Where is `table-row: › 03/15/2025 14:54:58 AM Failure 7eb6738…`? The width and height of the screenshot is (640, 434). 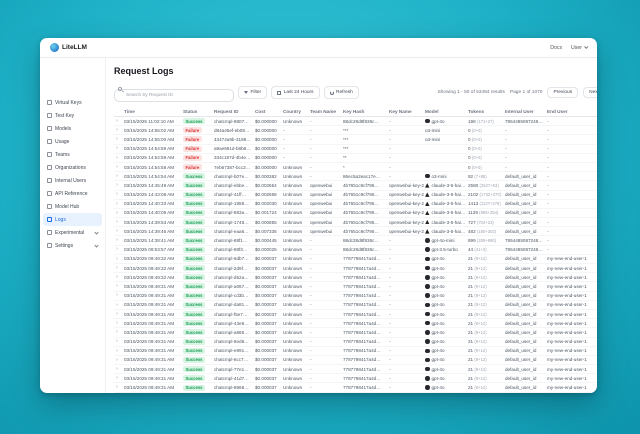
table-row: › 03/15/2025 14:54:58 AM Failure 7eb6738… is located at coordinates (355, 168).